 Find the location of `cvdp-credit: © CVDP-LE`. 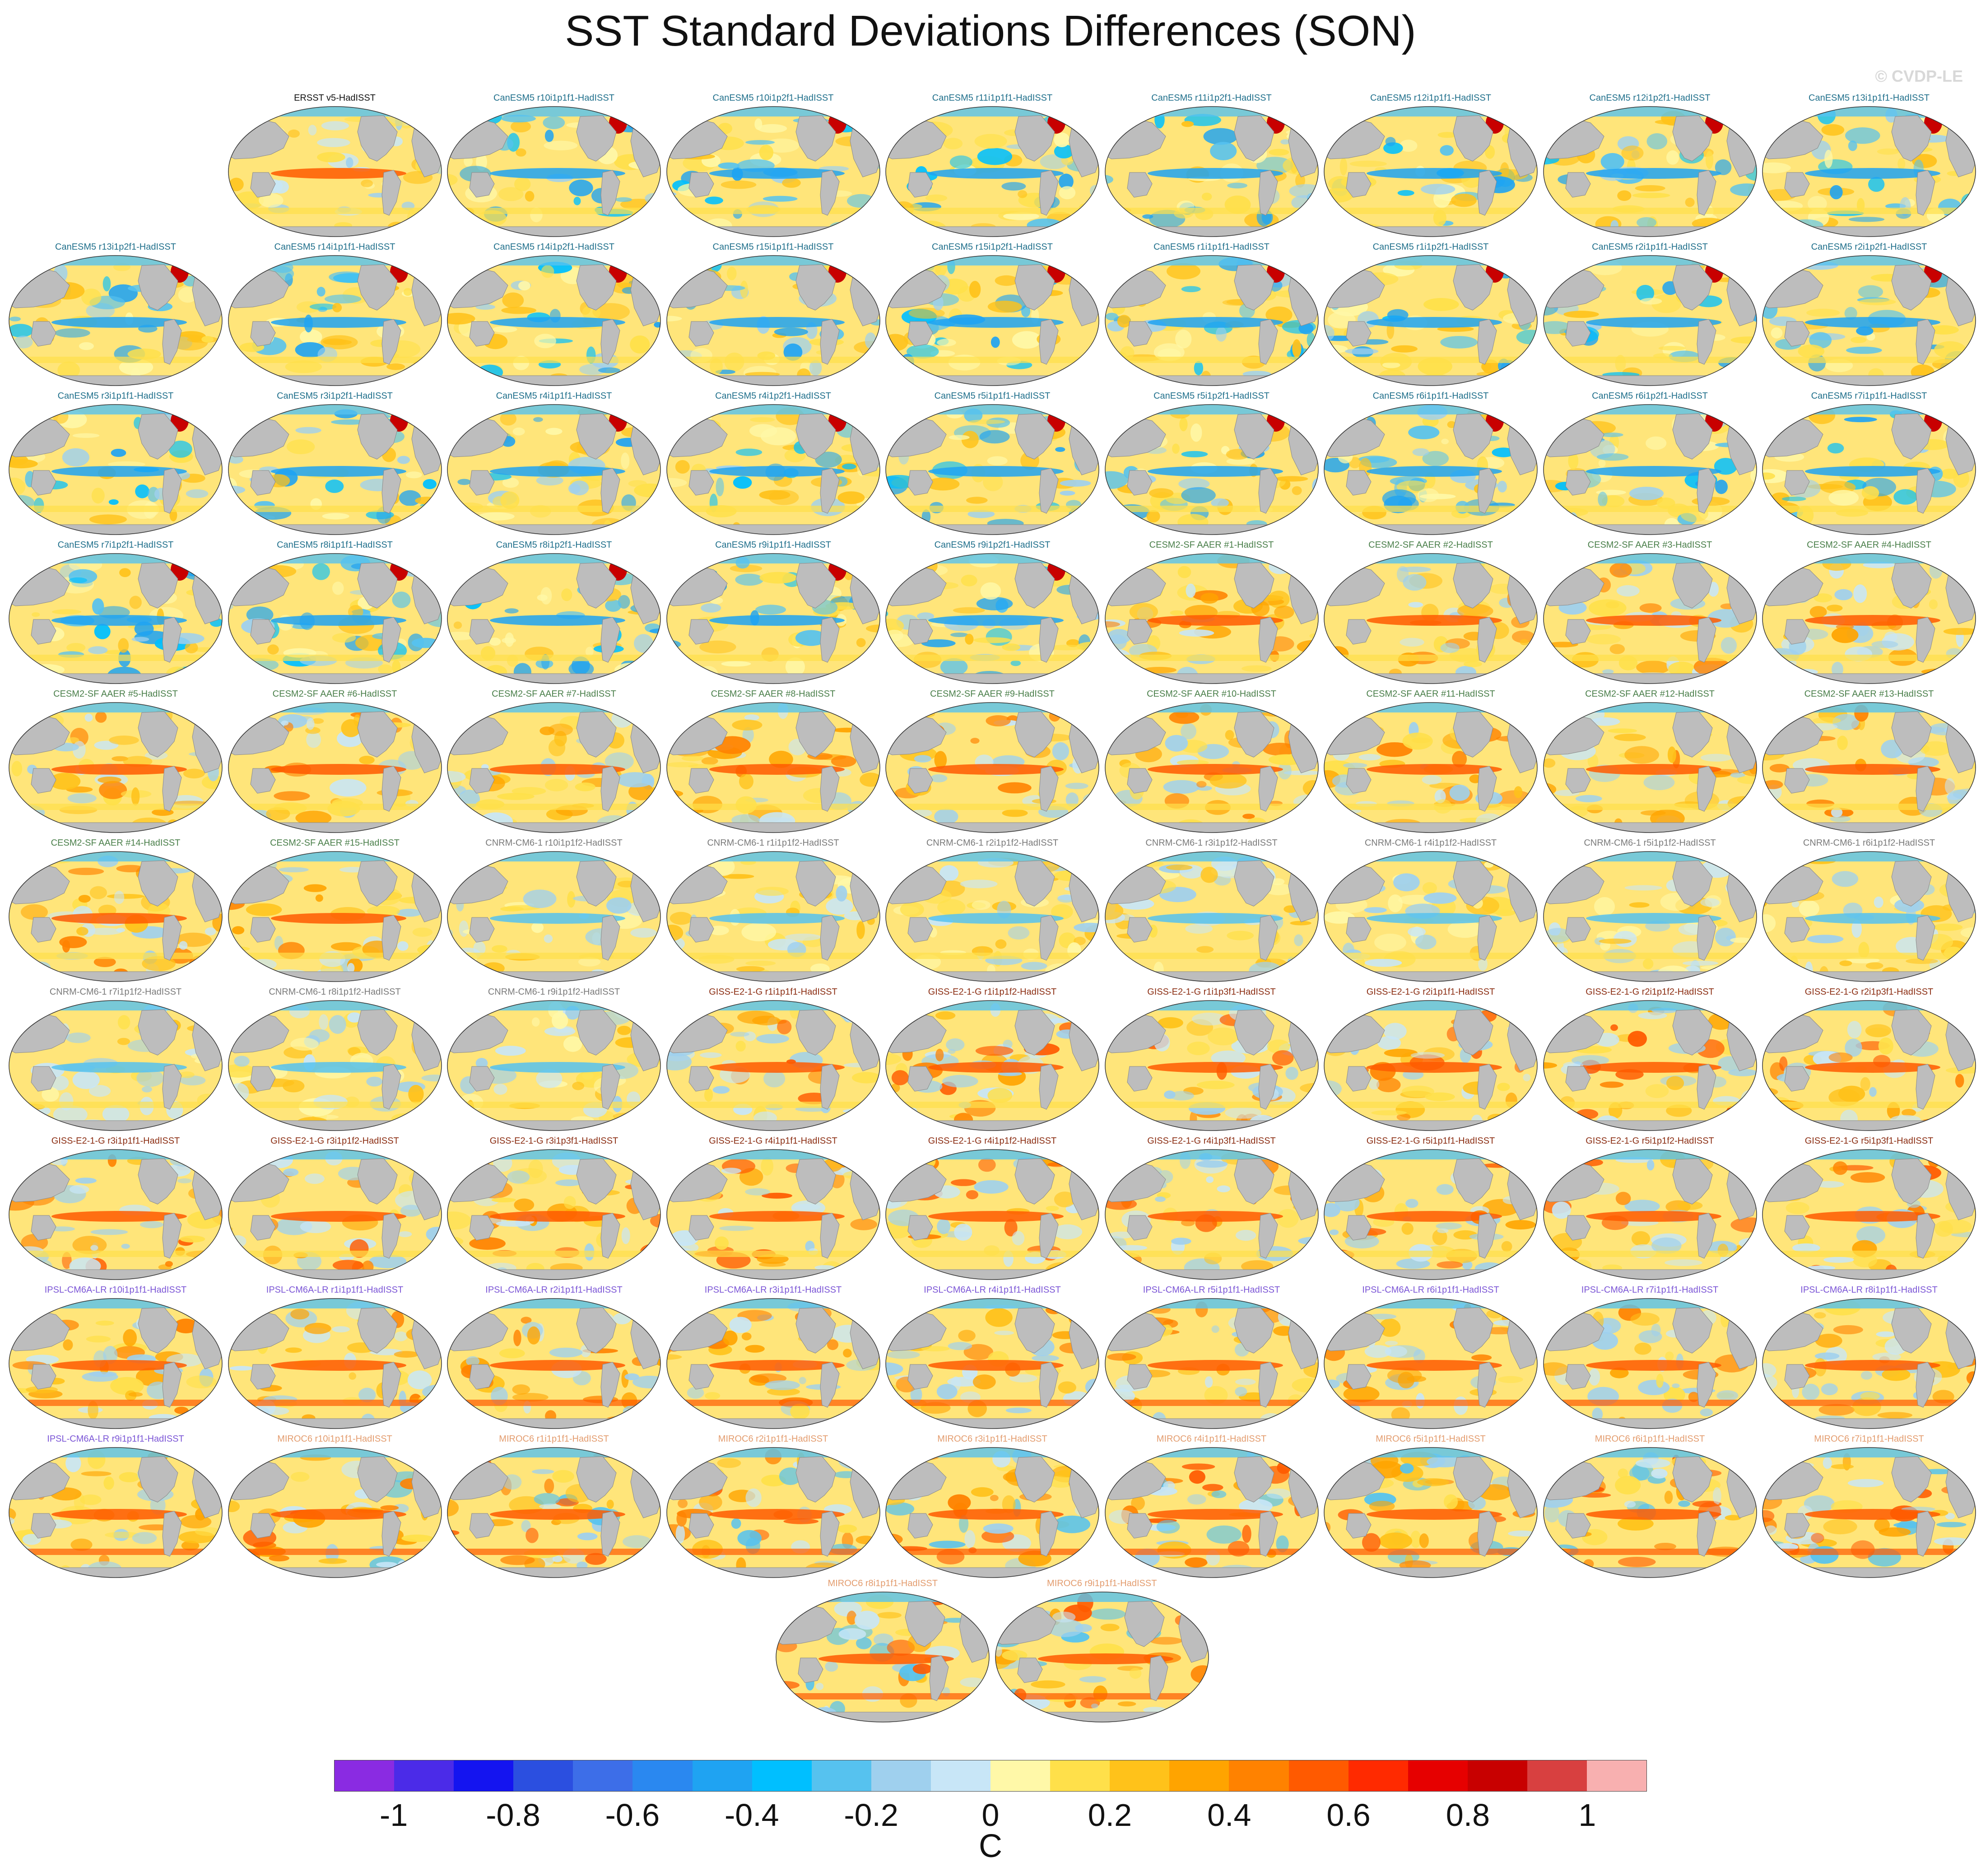

cvdp-credit: © CVDP-LE is located at coordinates (1919, 76).